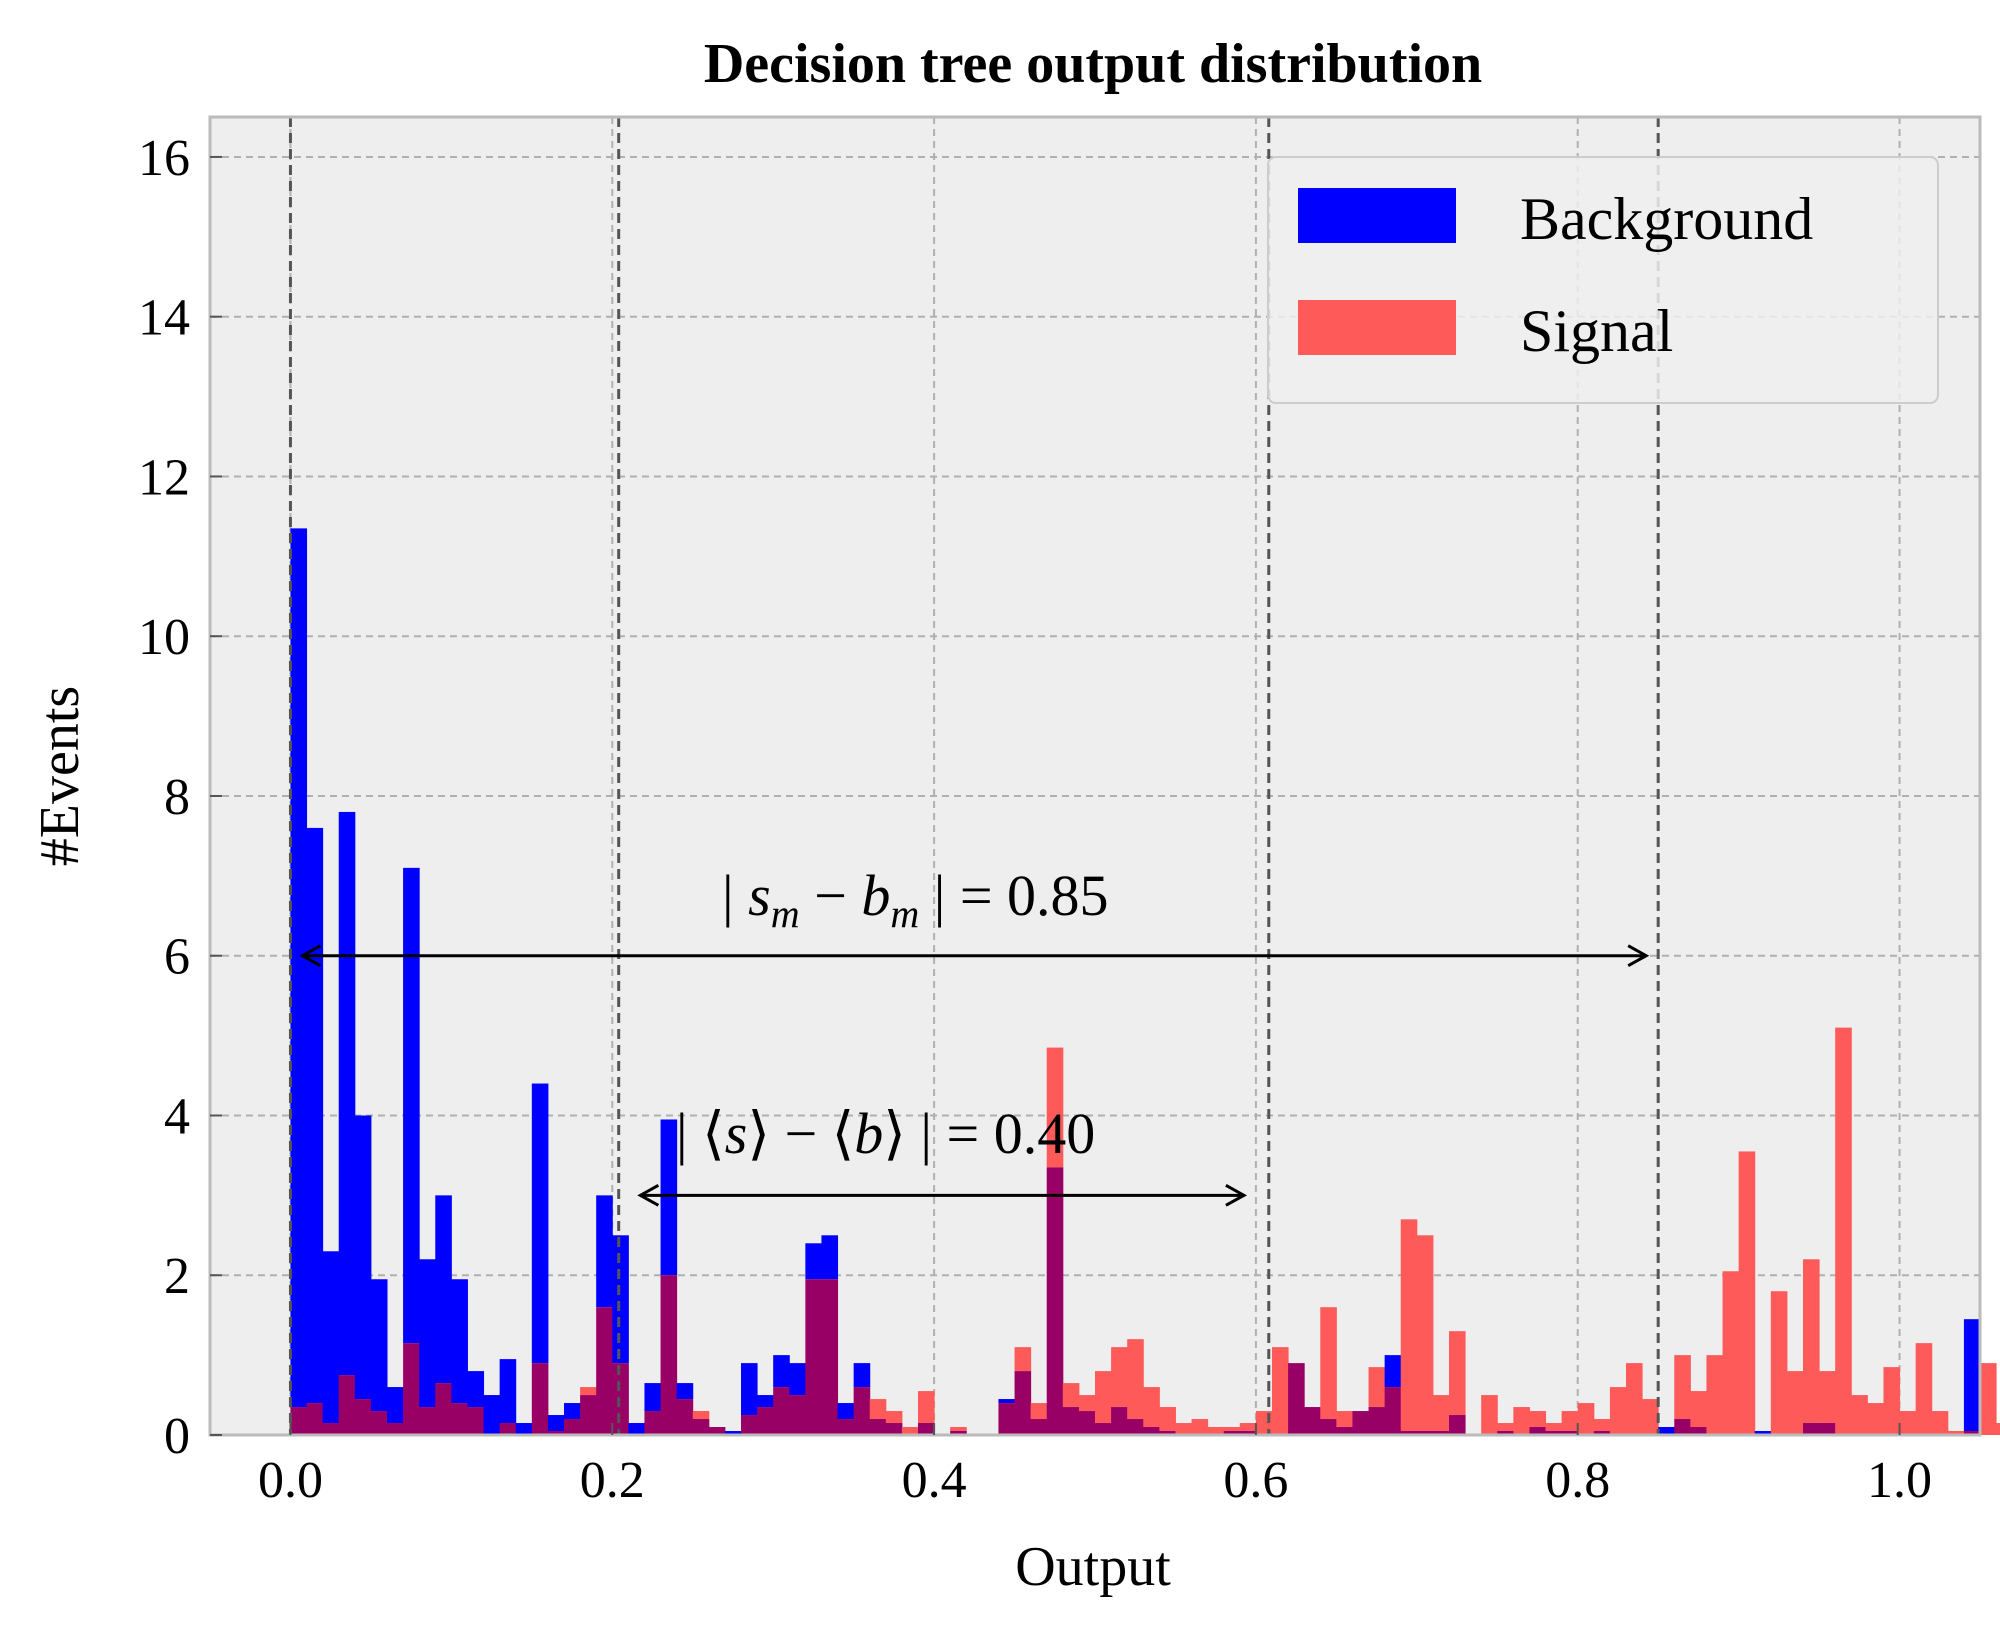  Describe the element at coordinates (60, 776) in the screenshot. I see `y-axis-label: #Events` at that location.